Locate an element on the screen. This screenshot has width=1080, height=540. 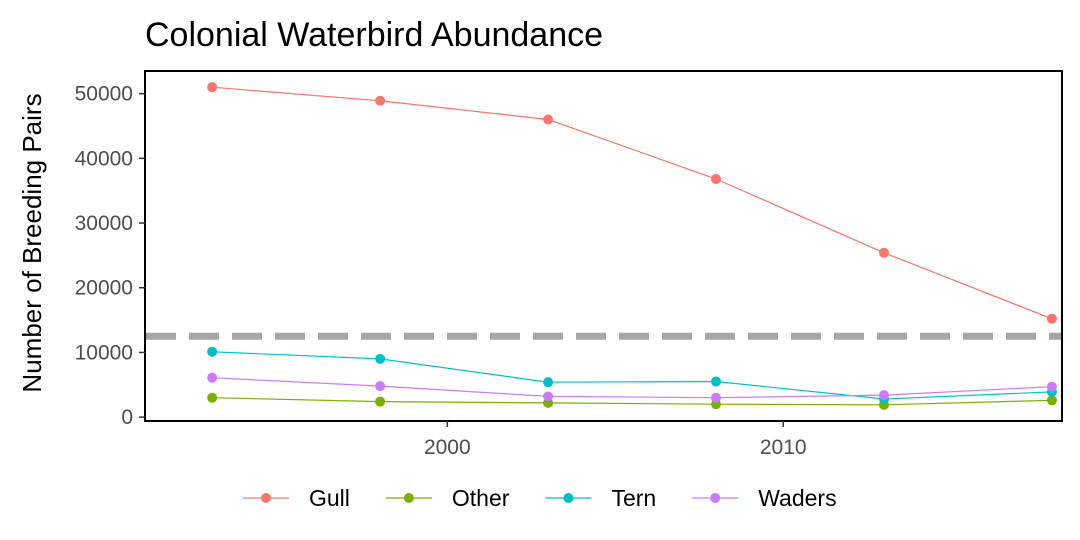
y-tick-label: 30000 is located at coordinates (104, 223).